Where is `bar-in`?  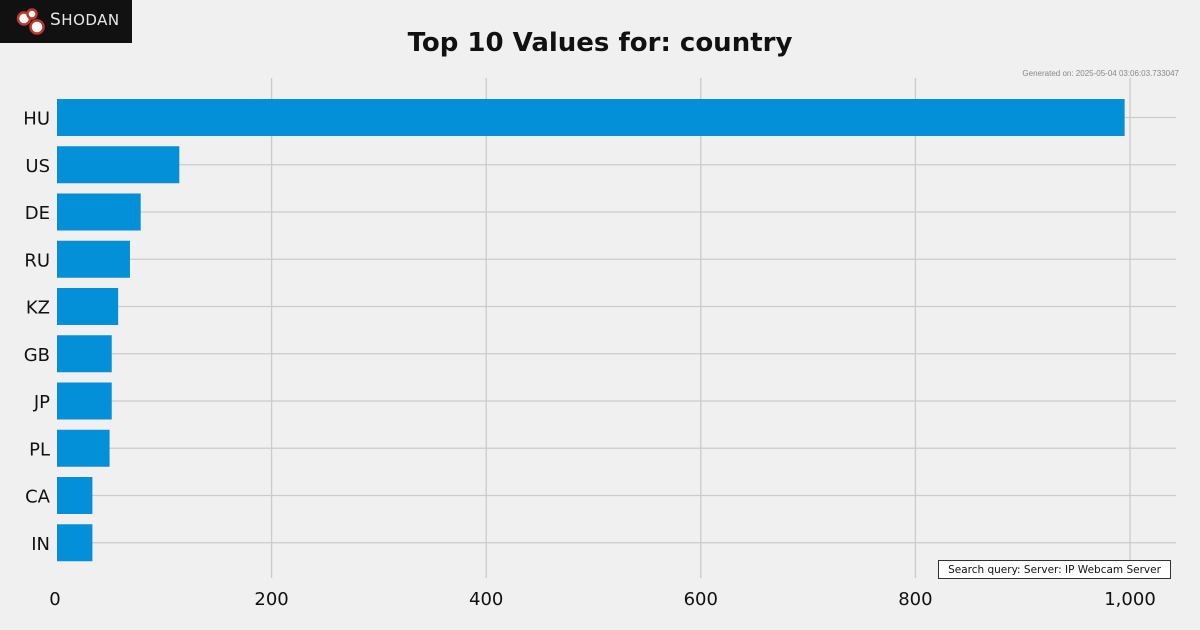 bar-in is located at coordinates (75, 543).